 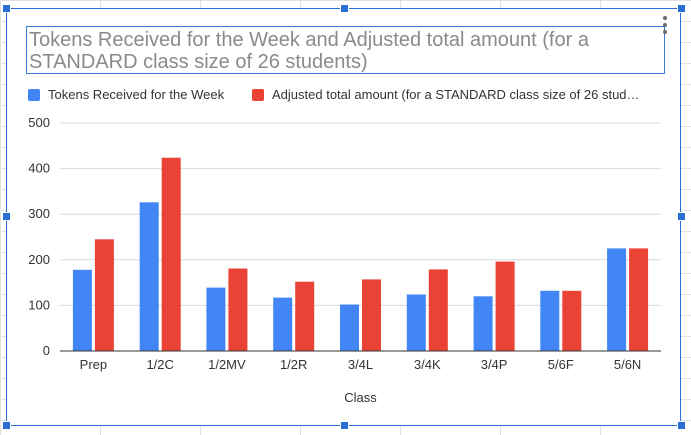 What do you see at coordinates (39, 259) in the screenshot?
I see `y-tick-label: 200` at bounding box center [39, 259].